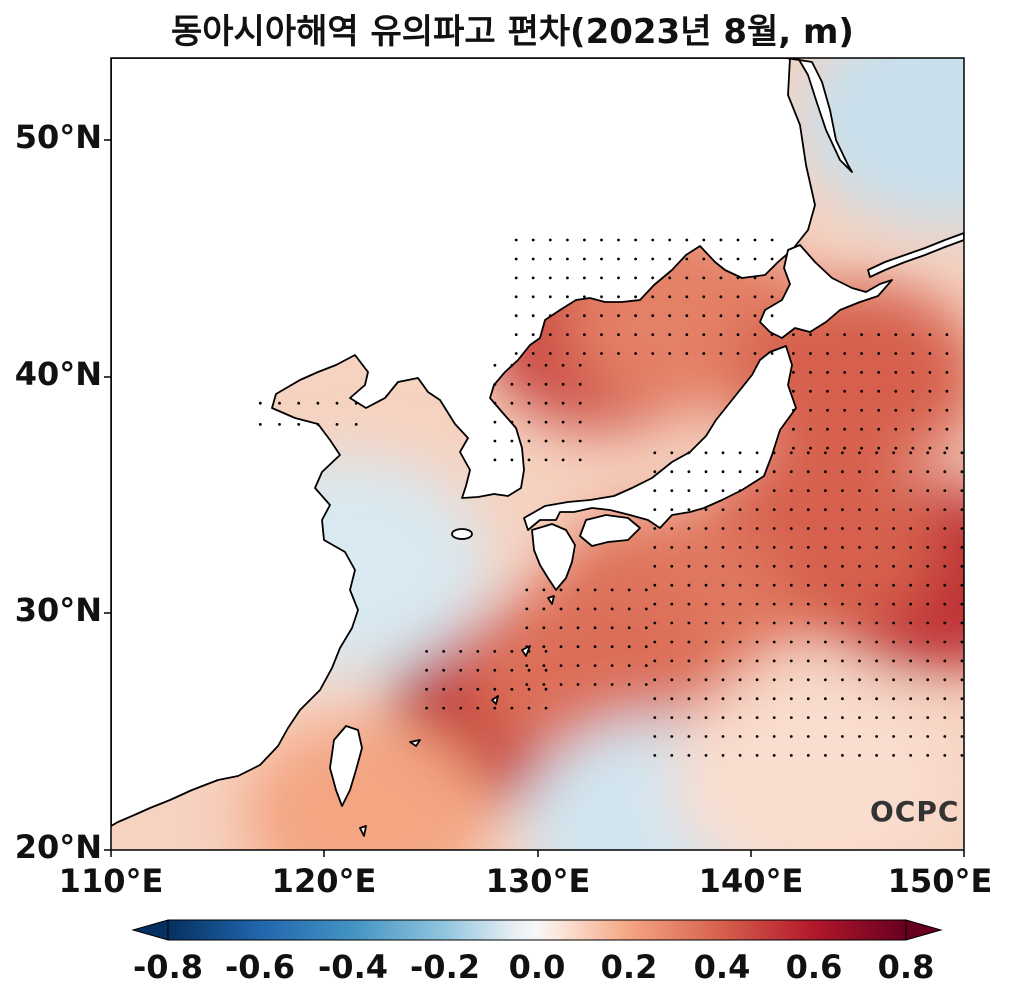  I want to click on colorbar-tick-neg-0-6: -0.6, so click(260, 967).